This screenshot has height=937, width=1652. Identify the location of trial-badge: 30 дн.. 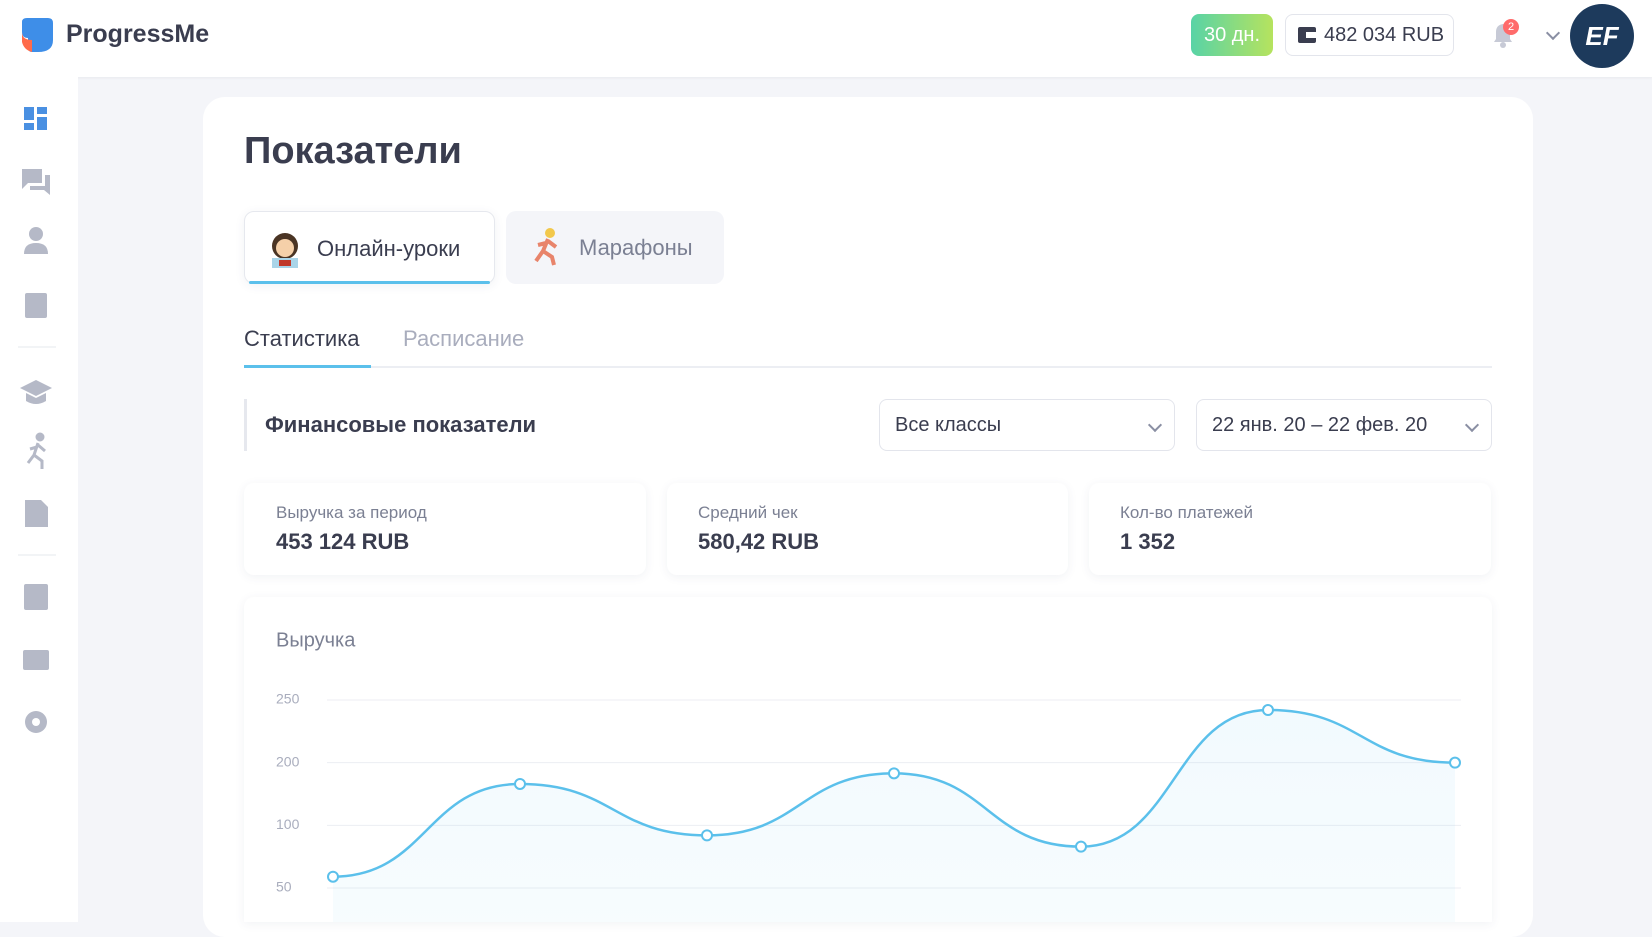
(1232, 35).